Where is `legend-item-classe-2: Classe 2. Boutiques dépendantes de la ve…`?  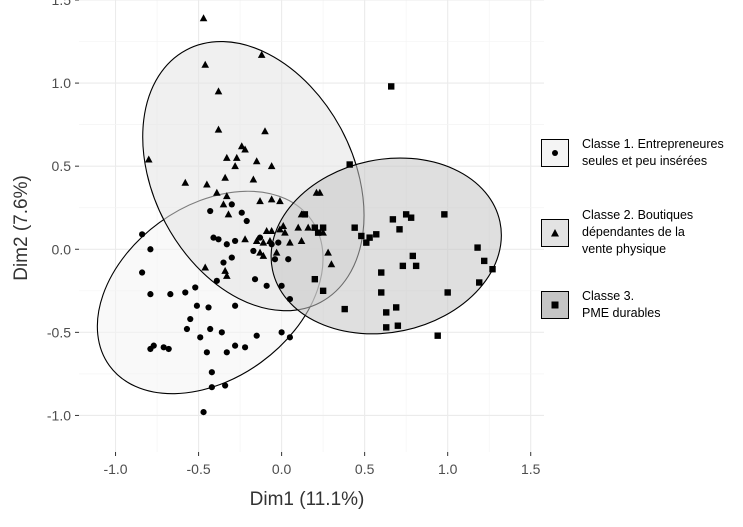
legend-item-classe-2: Classe 2. Boutiques dépendantes de la ve… is located at coordinates (617, 232).